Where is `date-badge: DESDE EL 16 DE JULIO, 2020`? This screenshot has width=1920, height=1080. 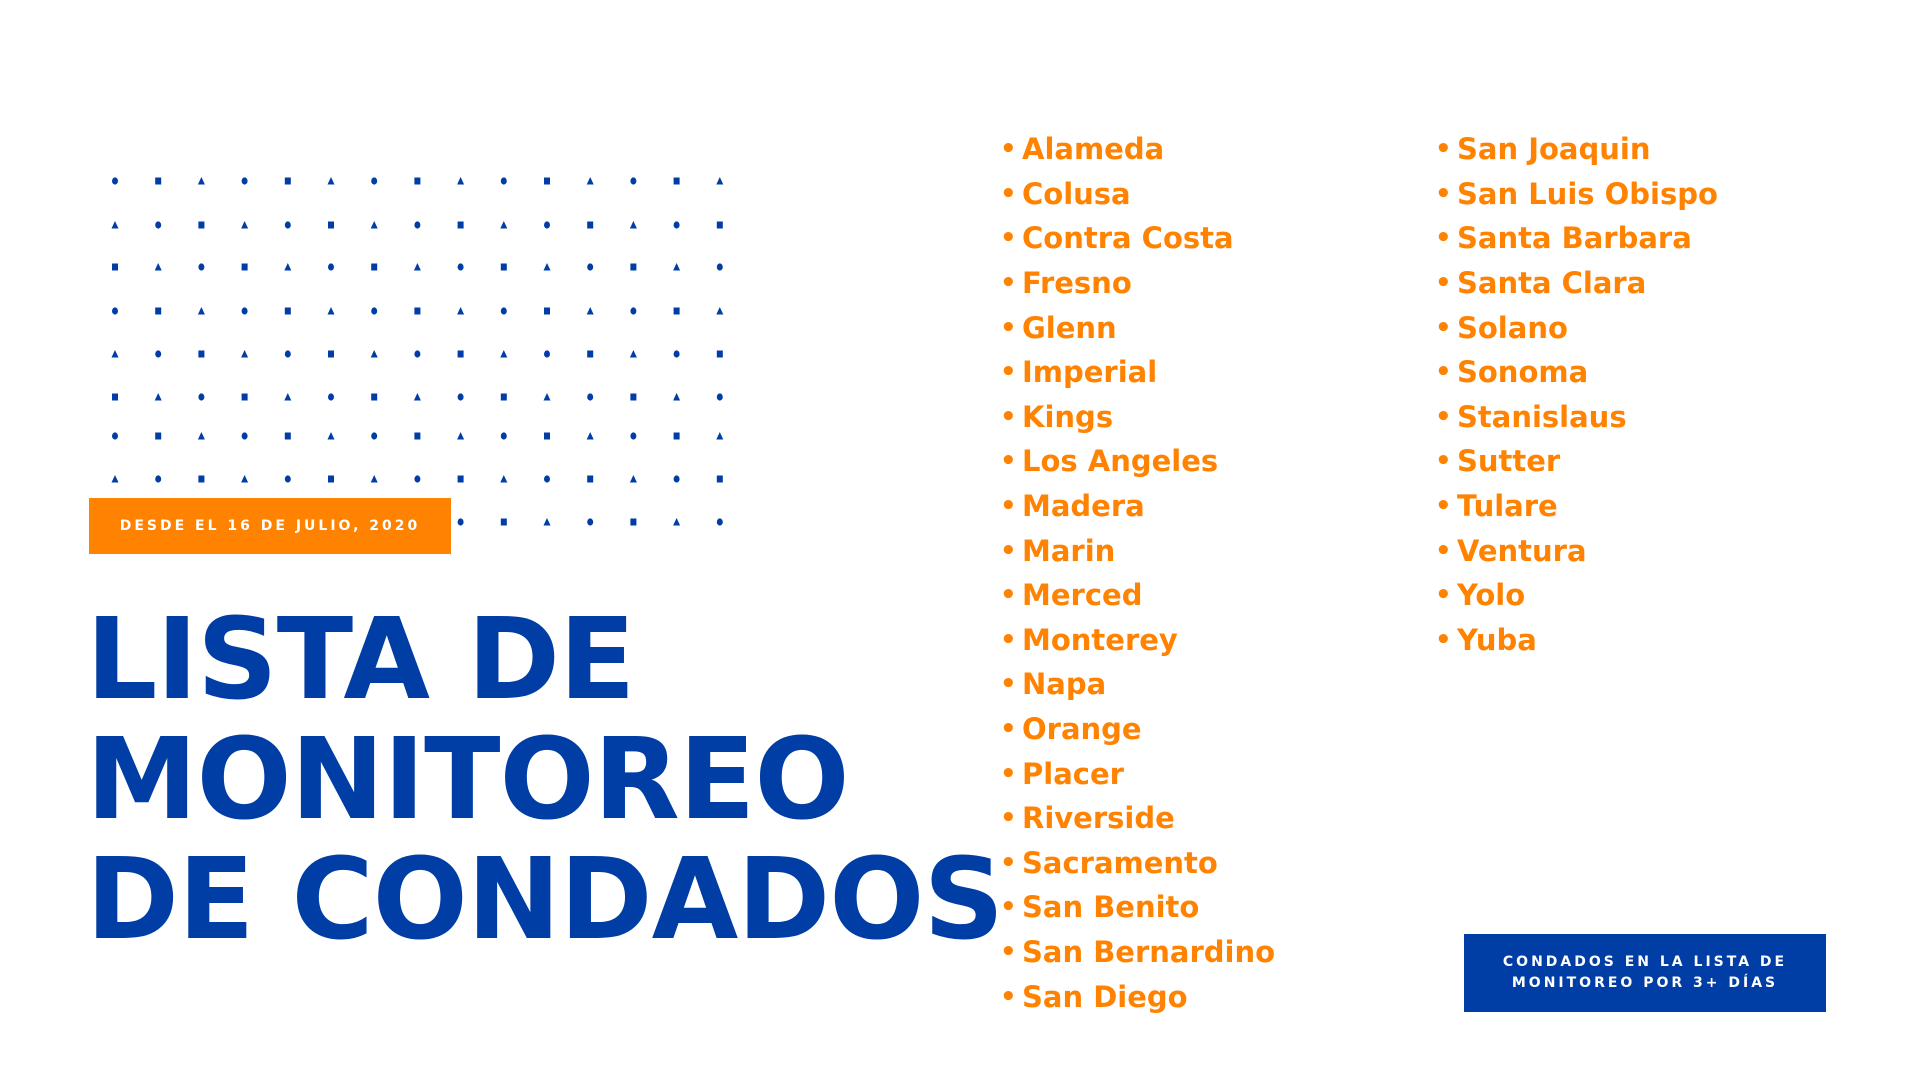 date-badge: DESDE EL 16 DE JULIO, 2020 is located at coordinates (270, 526).